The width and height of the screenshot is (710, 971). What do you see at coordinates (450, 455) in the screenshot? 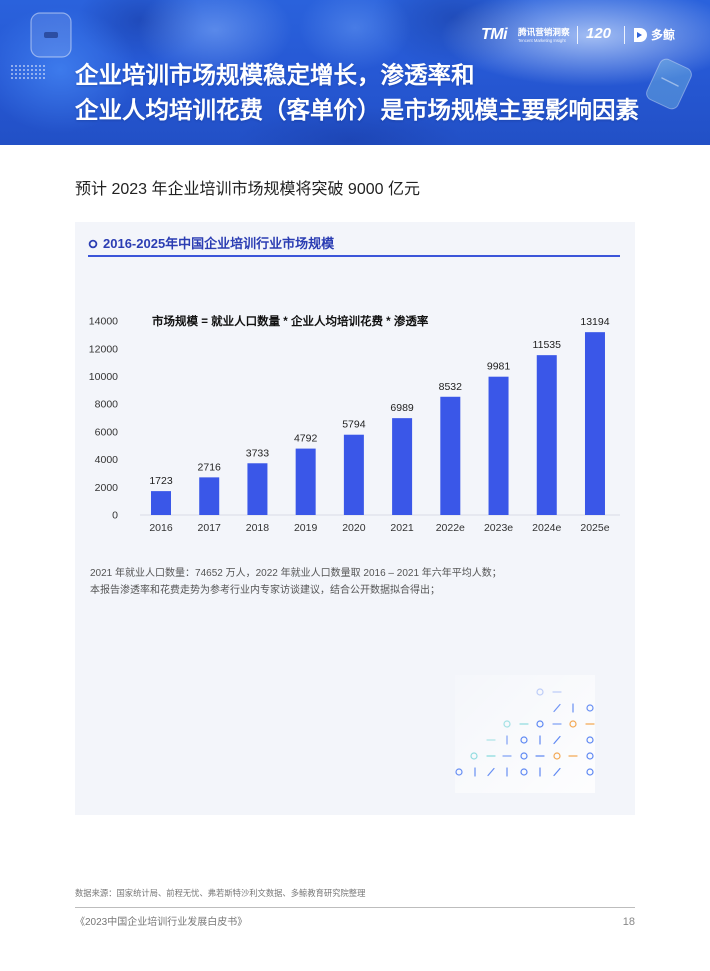
I see `bar-2022e` at bounding box center [450, 455].